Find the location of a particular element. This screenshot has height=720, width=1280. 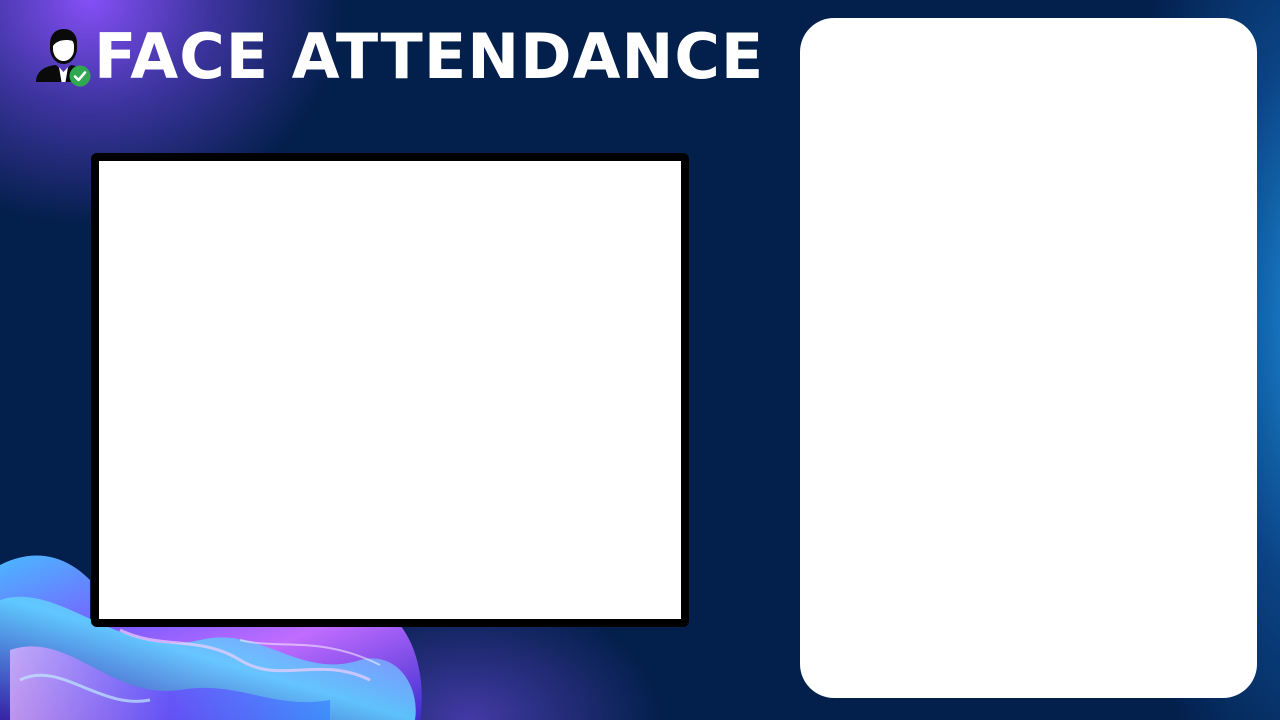

decorative-fabric-image is located at coordinates (211, 637).